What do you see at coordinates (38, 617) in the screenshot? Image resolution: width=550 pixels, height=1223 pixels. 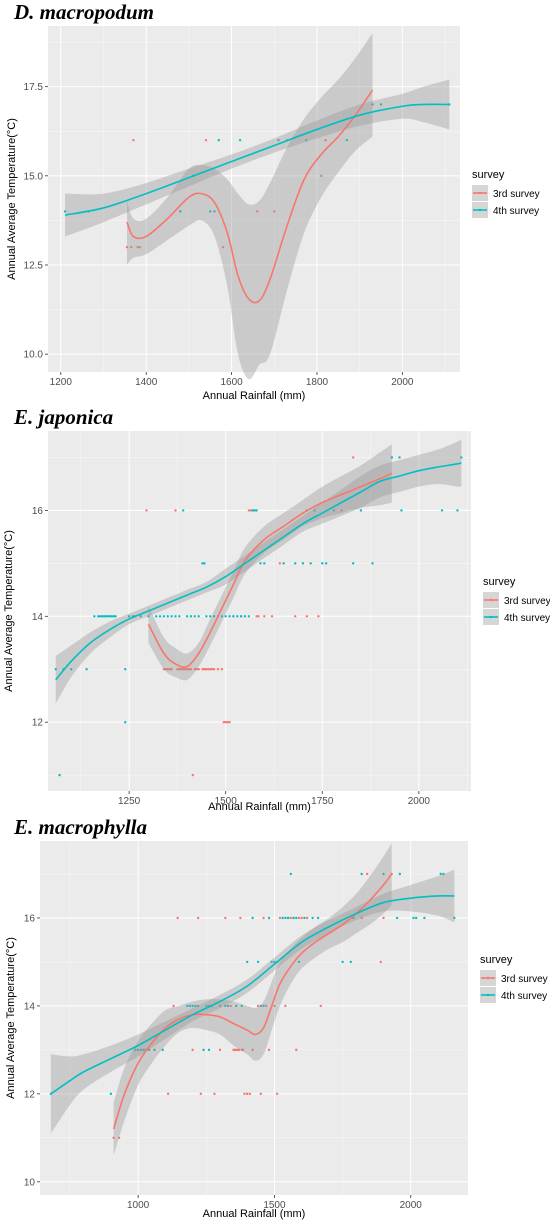 I see `y-tick-label: 14` at bounding box center [38, 617].